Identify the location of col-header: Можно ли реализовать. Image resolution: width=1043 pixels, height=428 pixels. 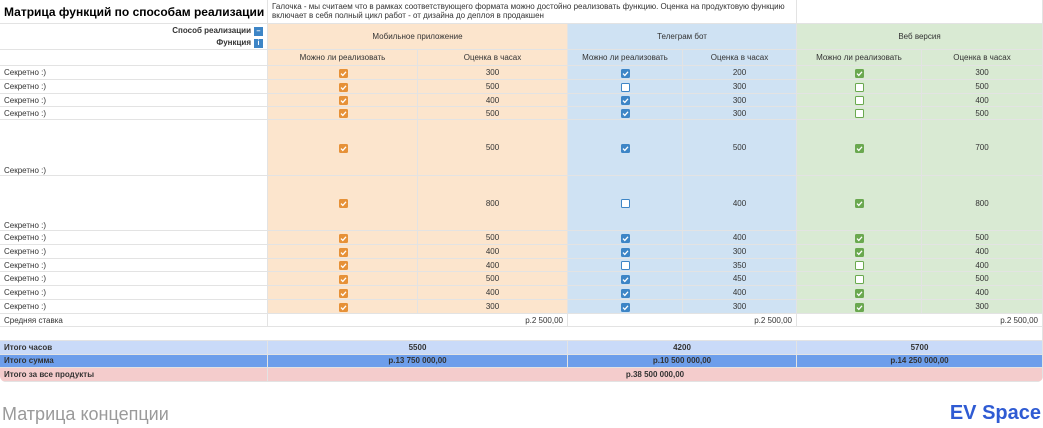
(343, 58).